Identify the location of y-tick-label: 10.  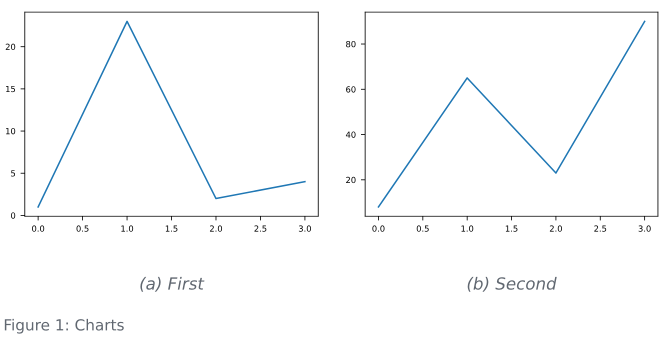
(11, 131).